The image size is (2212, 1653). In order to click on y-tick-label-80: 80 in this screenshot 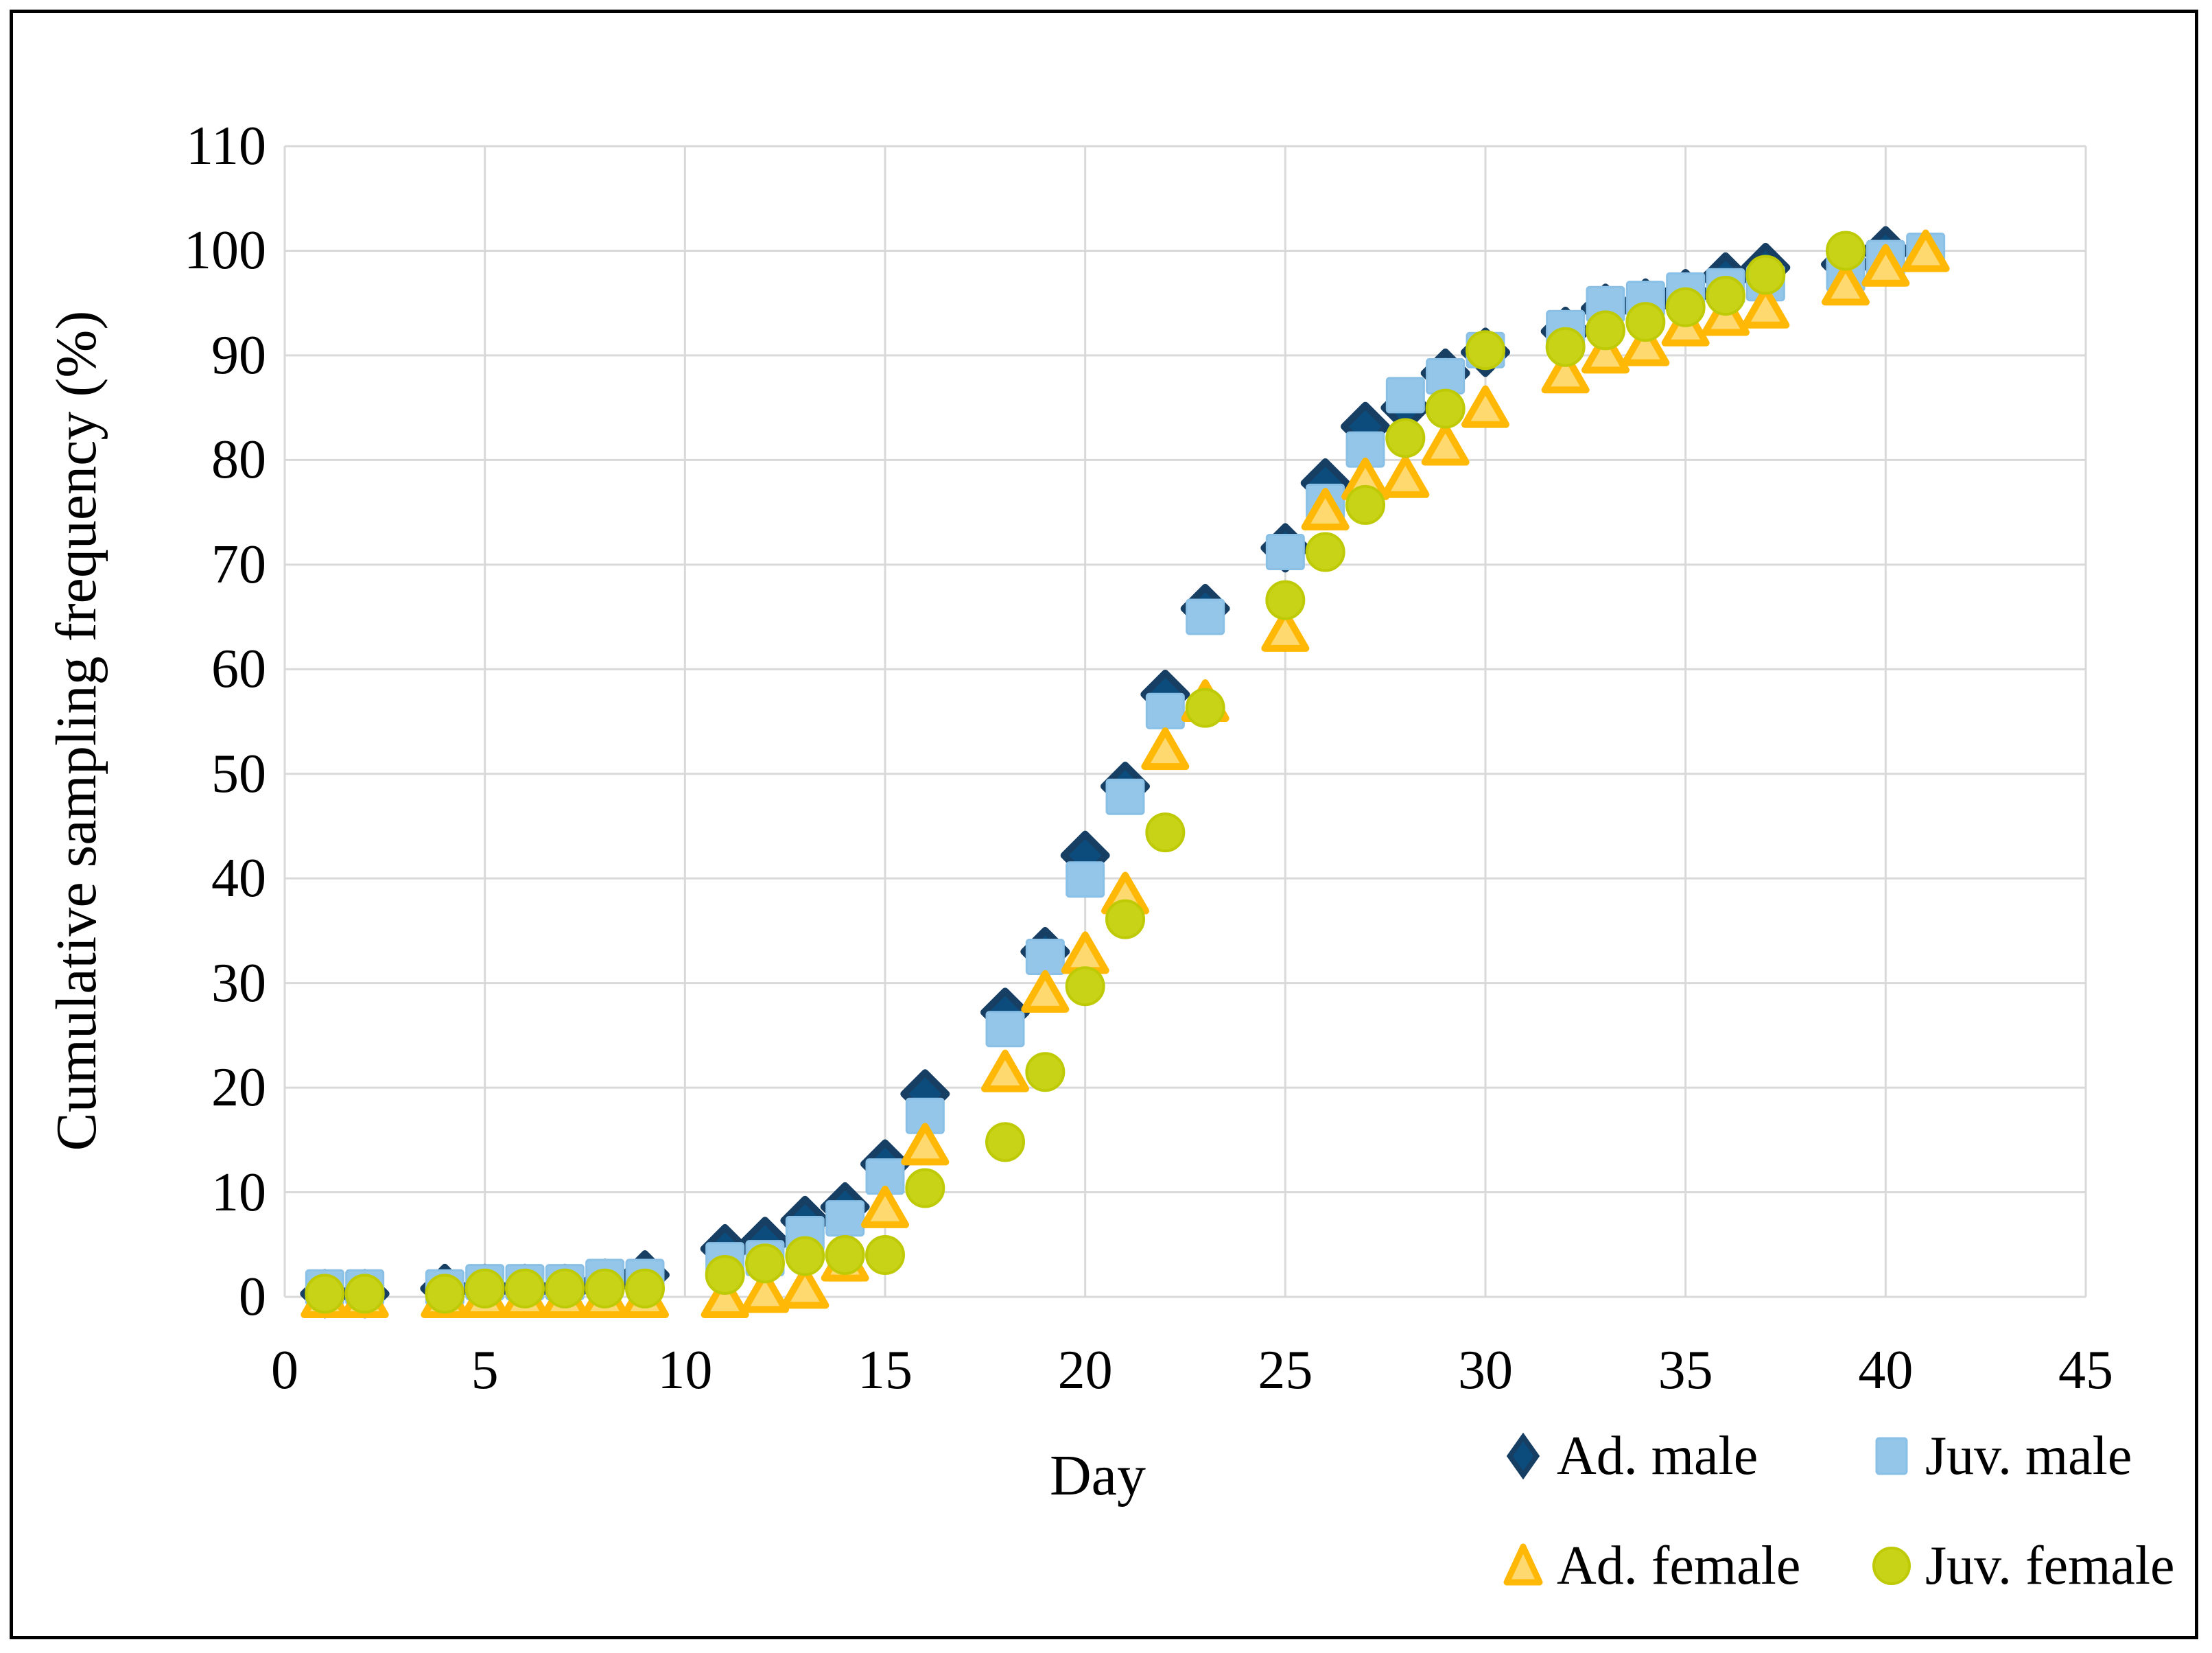, I will do `click(238, 460)`.